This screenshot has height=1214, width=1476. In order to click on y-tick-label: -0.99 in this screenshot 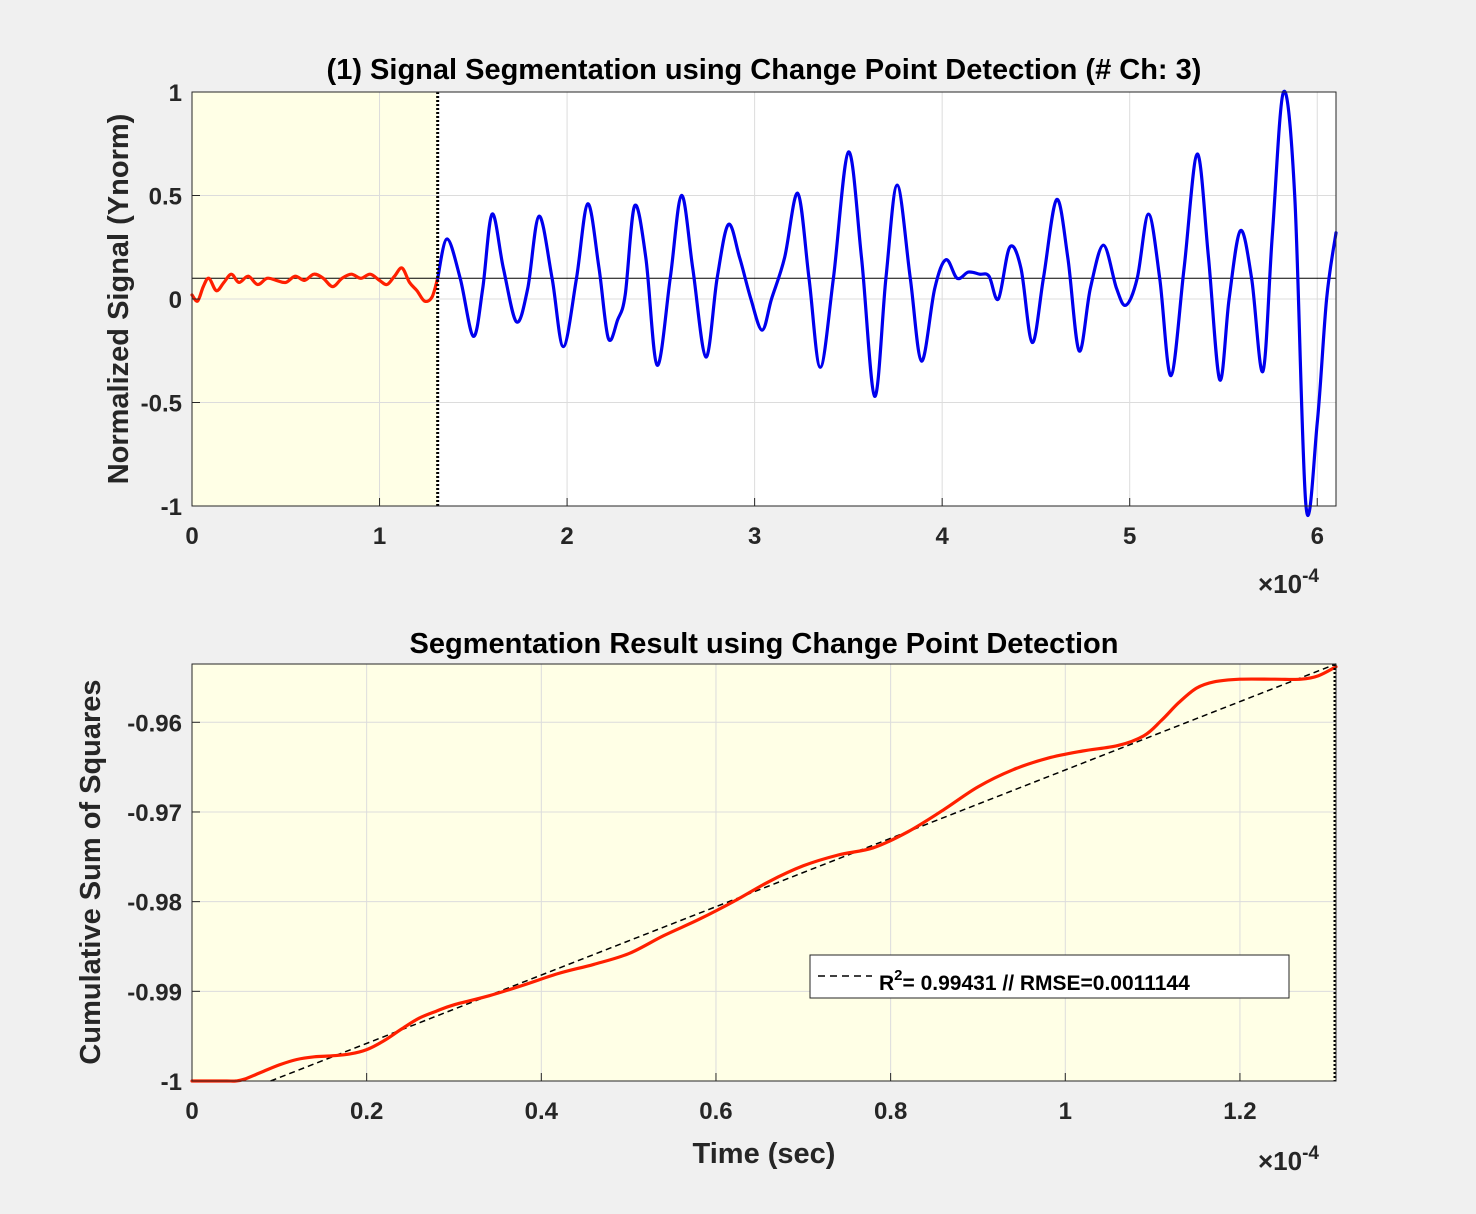, I will do `click(154, 992)`.